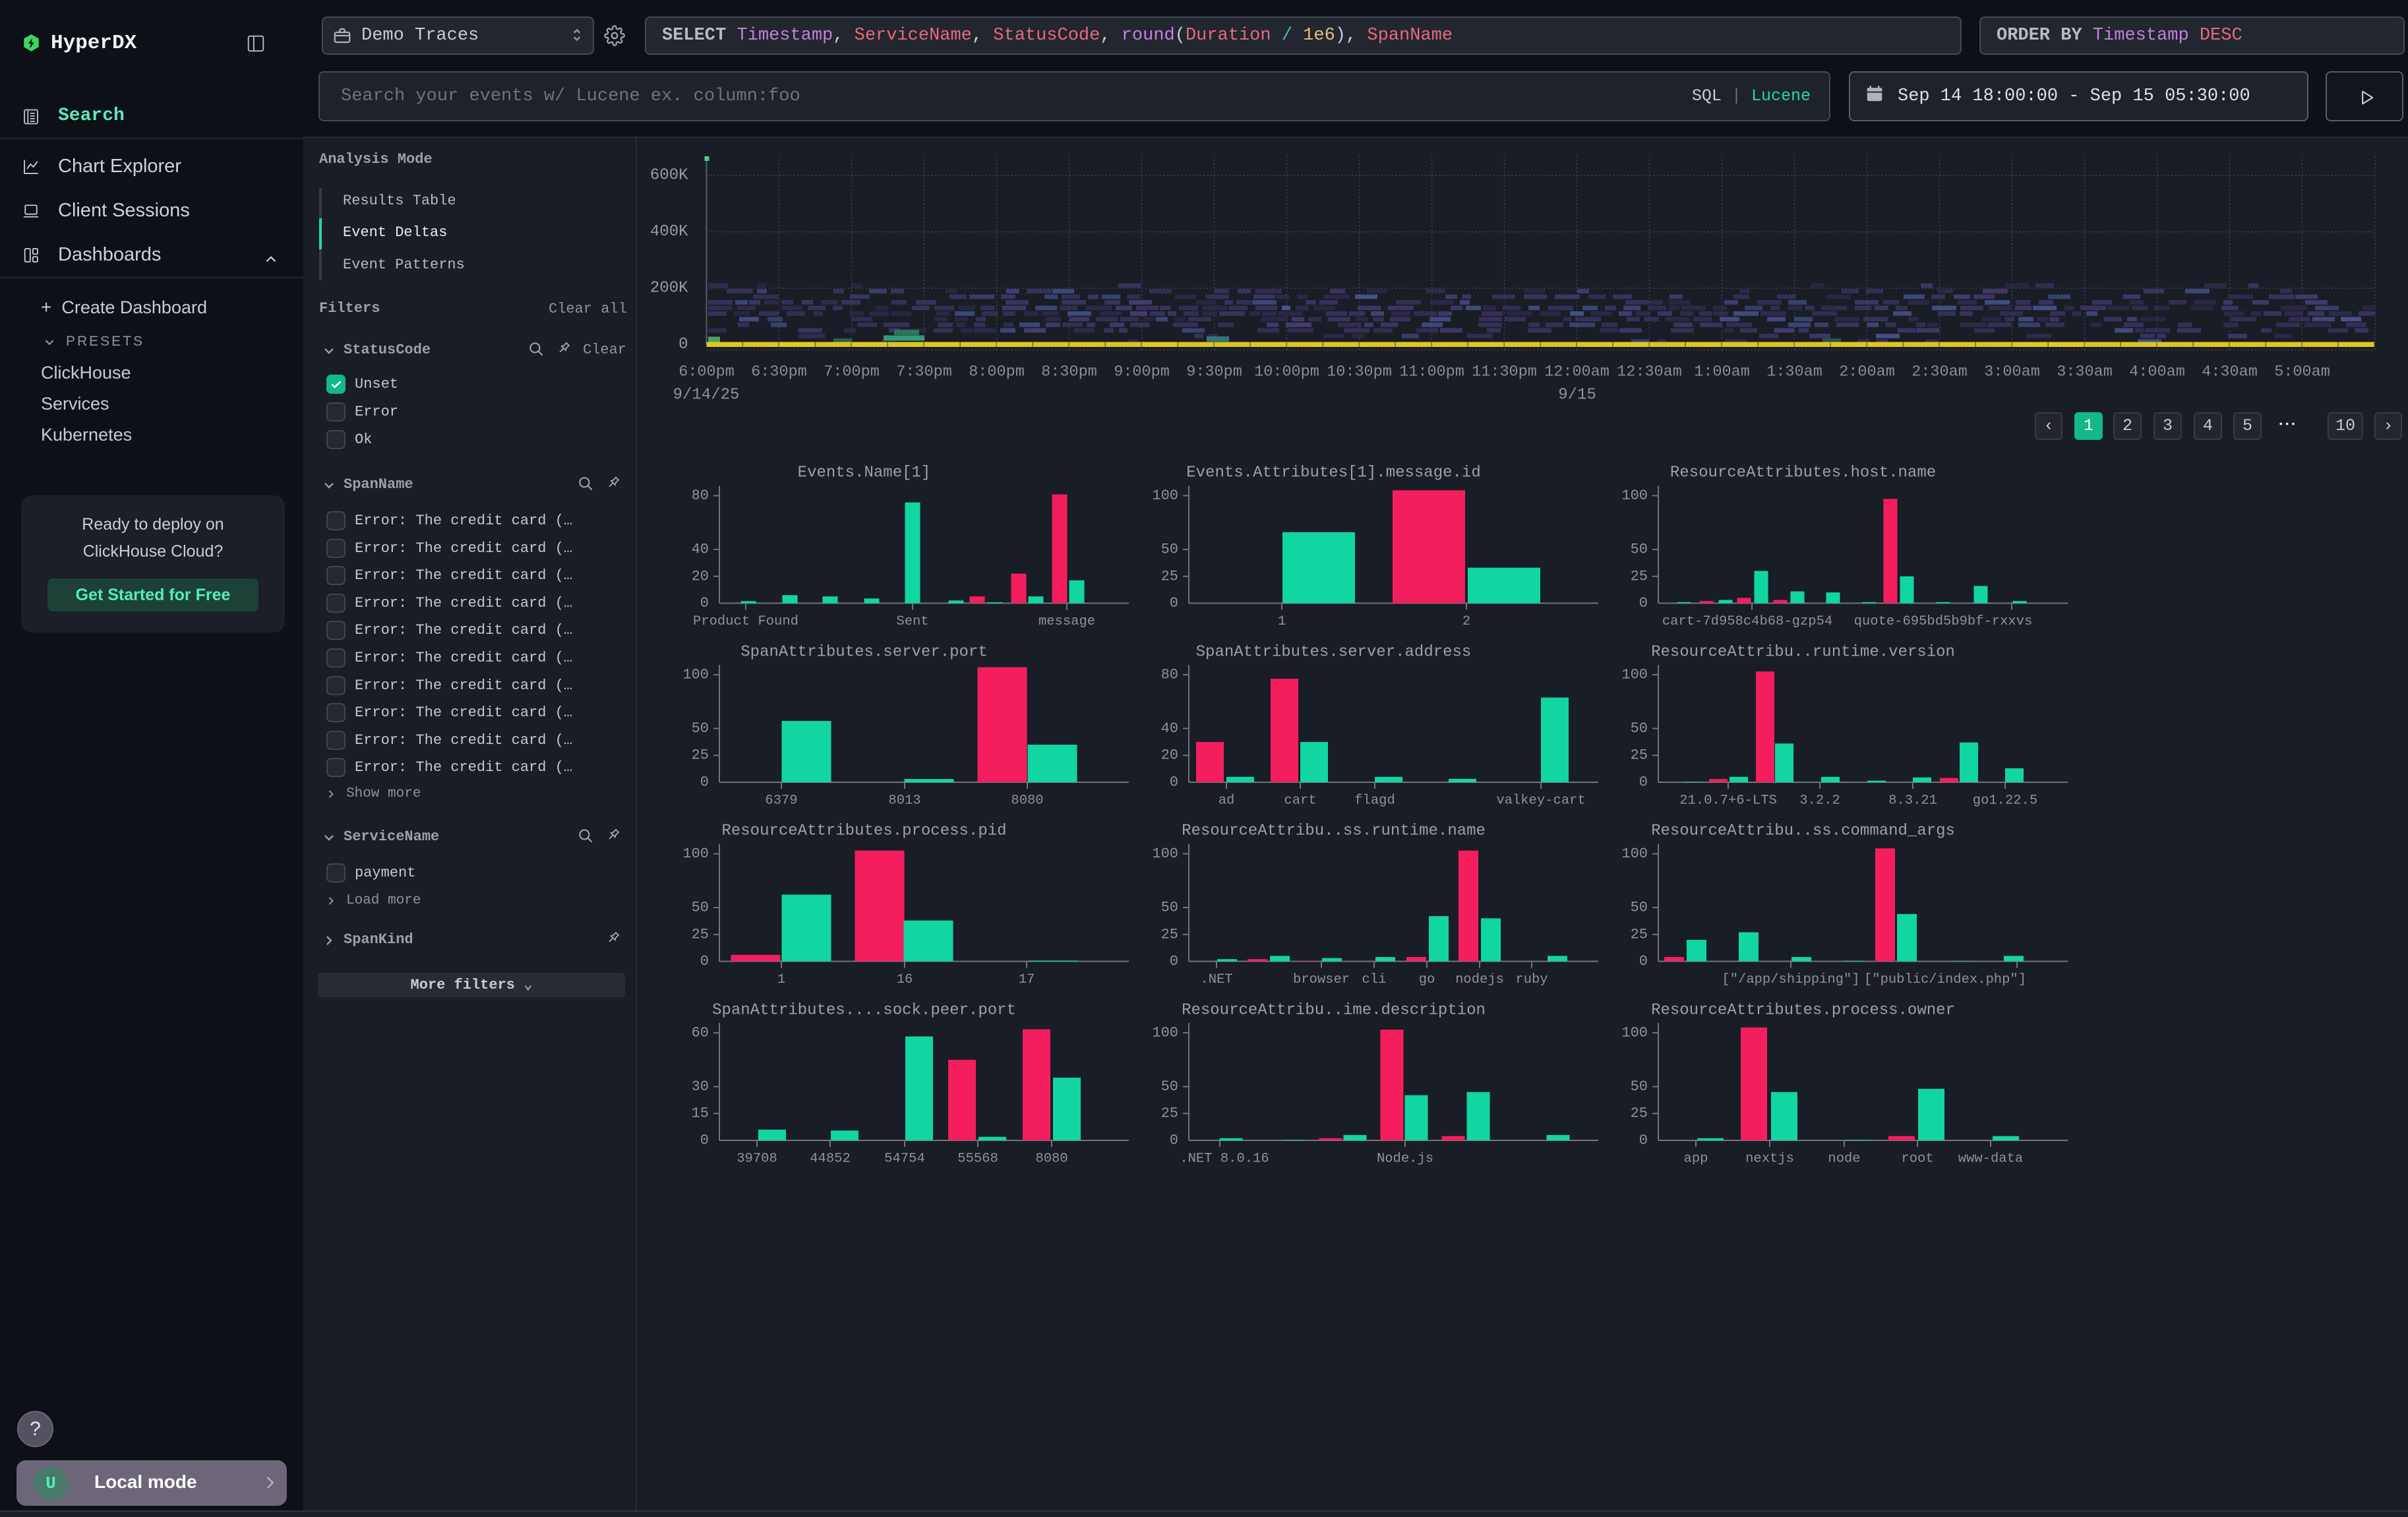  What do you see at coordinates (706, 395) in the screenshot?
I see `svg-text: 9/14/25` at bounding box center [706, 395].